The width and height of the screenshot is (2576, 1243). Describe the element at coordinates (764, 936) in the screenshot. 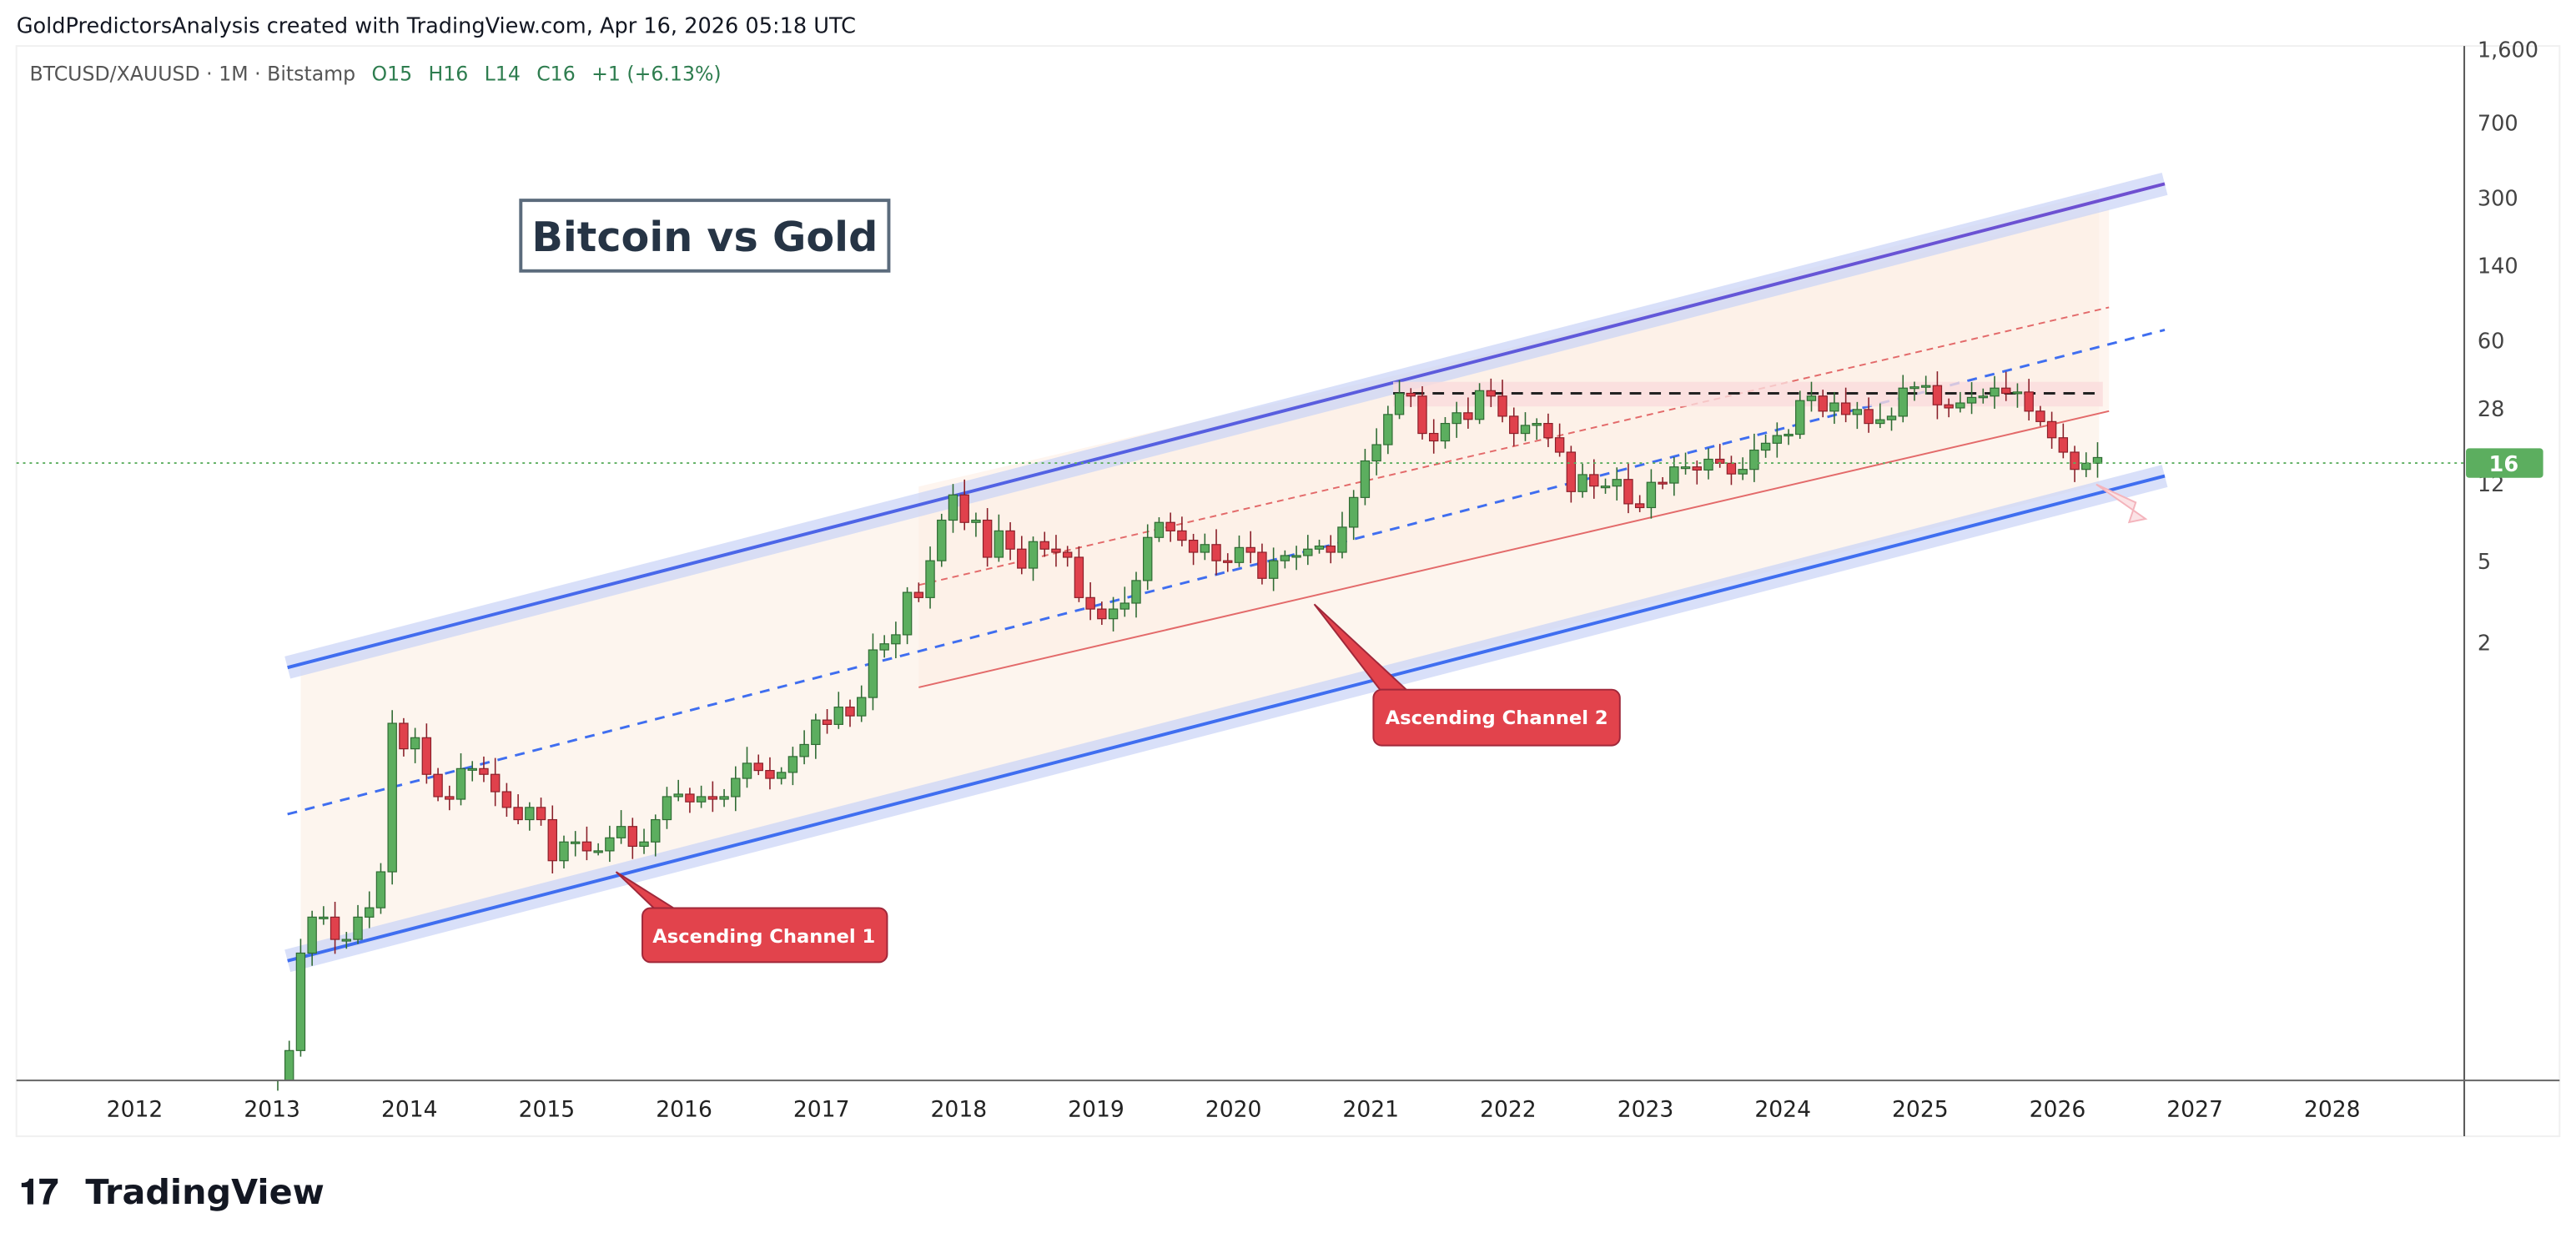

I see `callout-1-box` at that location.